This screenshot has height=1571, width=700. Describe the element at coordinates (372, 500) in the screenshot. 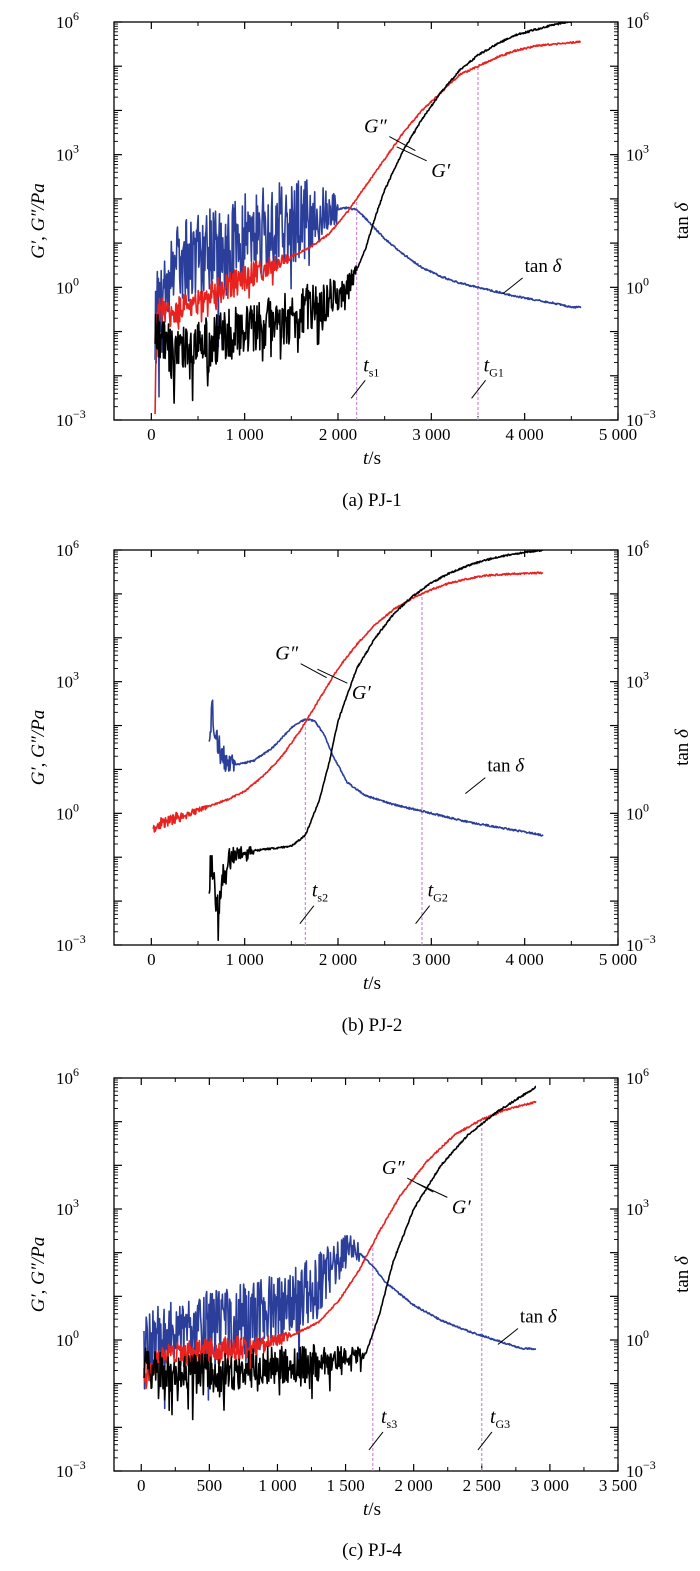

I see `chart-caption: (a) PJ-1` at that location.